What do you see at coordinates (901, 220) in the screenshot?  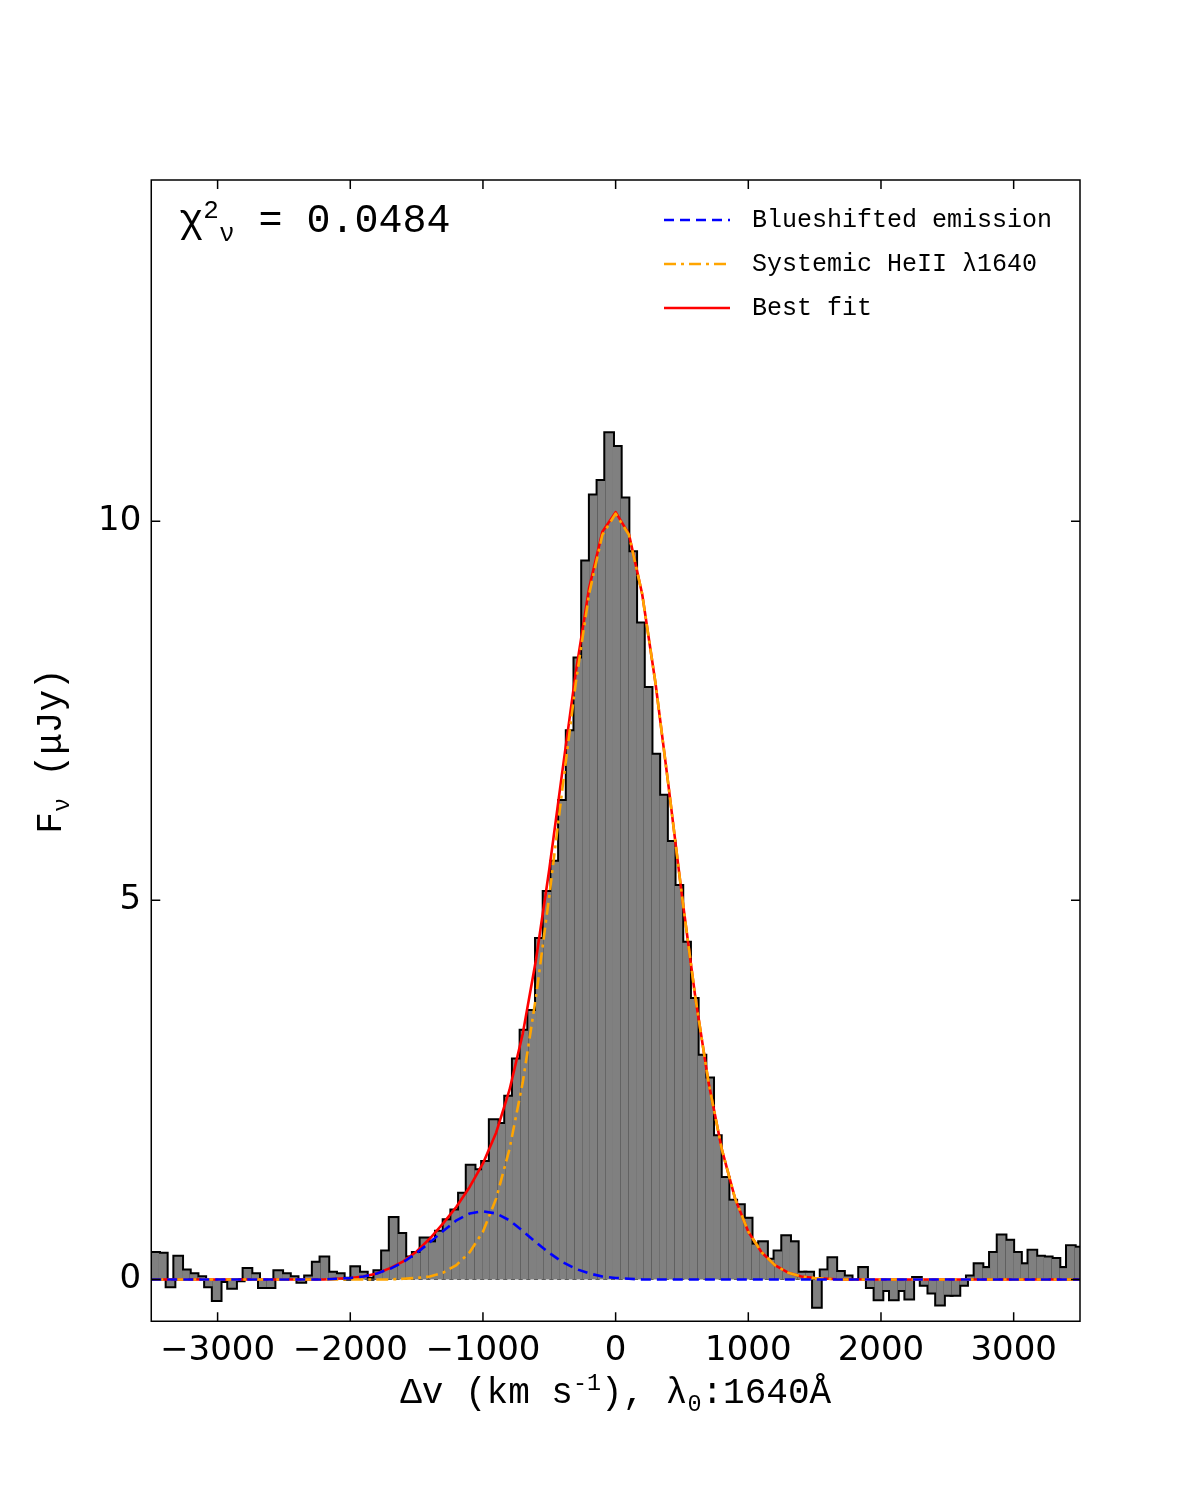 I see `legend-label: Blueshifted emission` at bounding box center [901, 220].